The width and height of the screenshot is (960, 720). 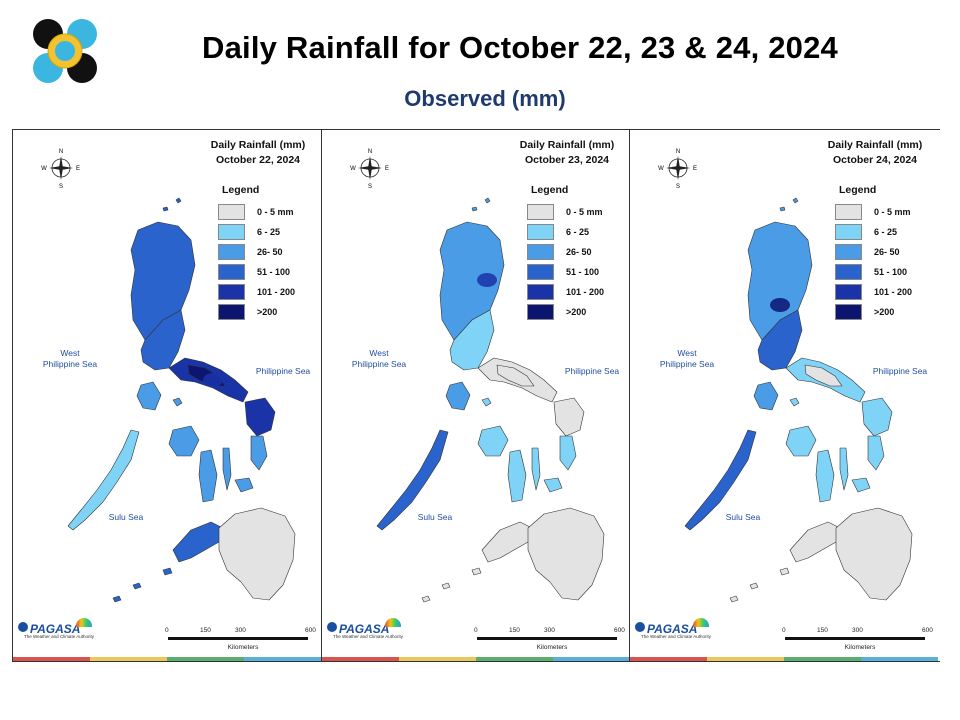 I want to click on compass-rose: N S W E, so click(x=61, y=168).